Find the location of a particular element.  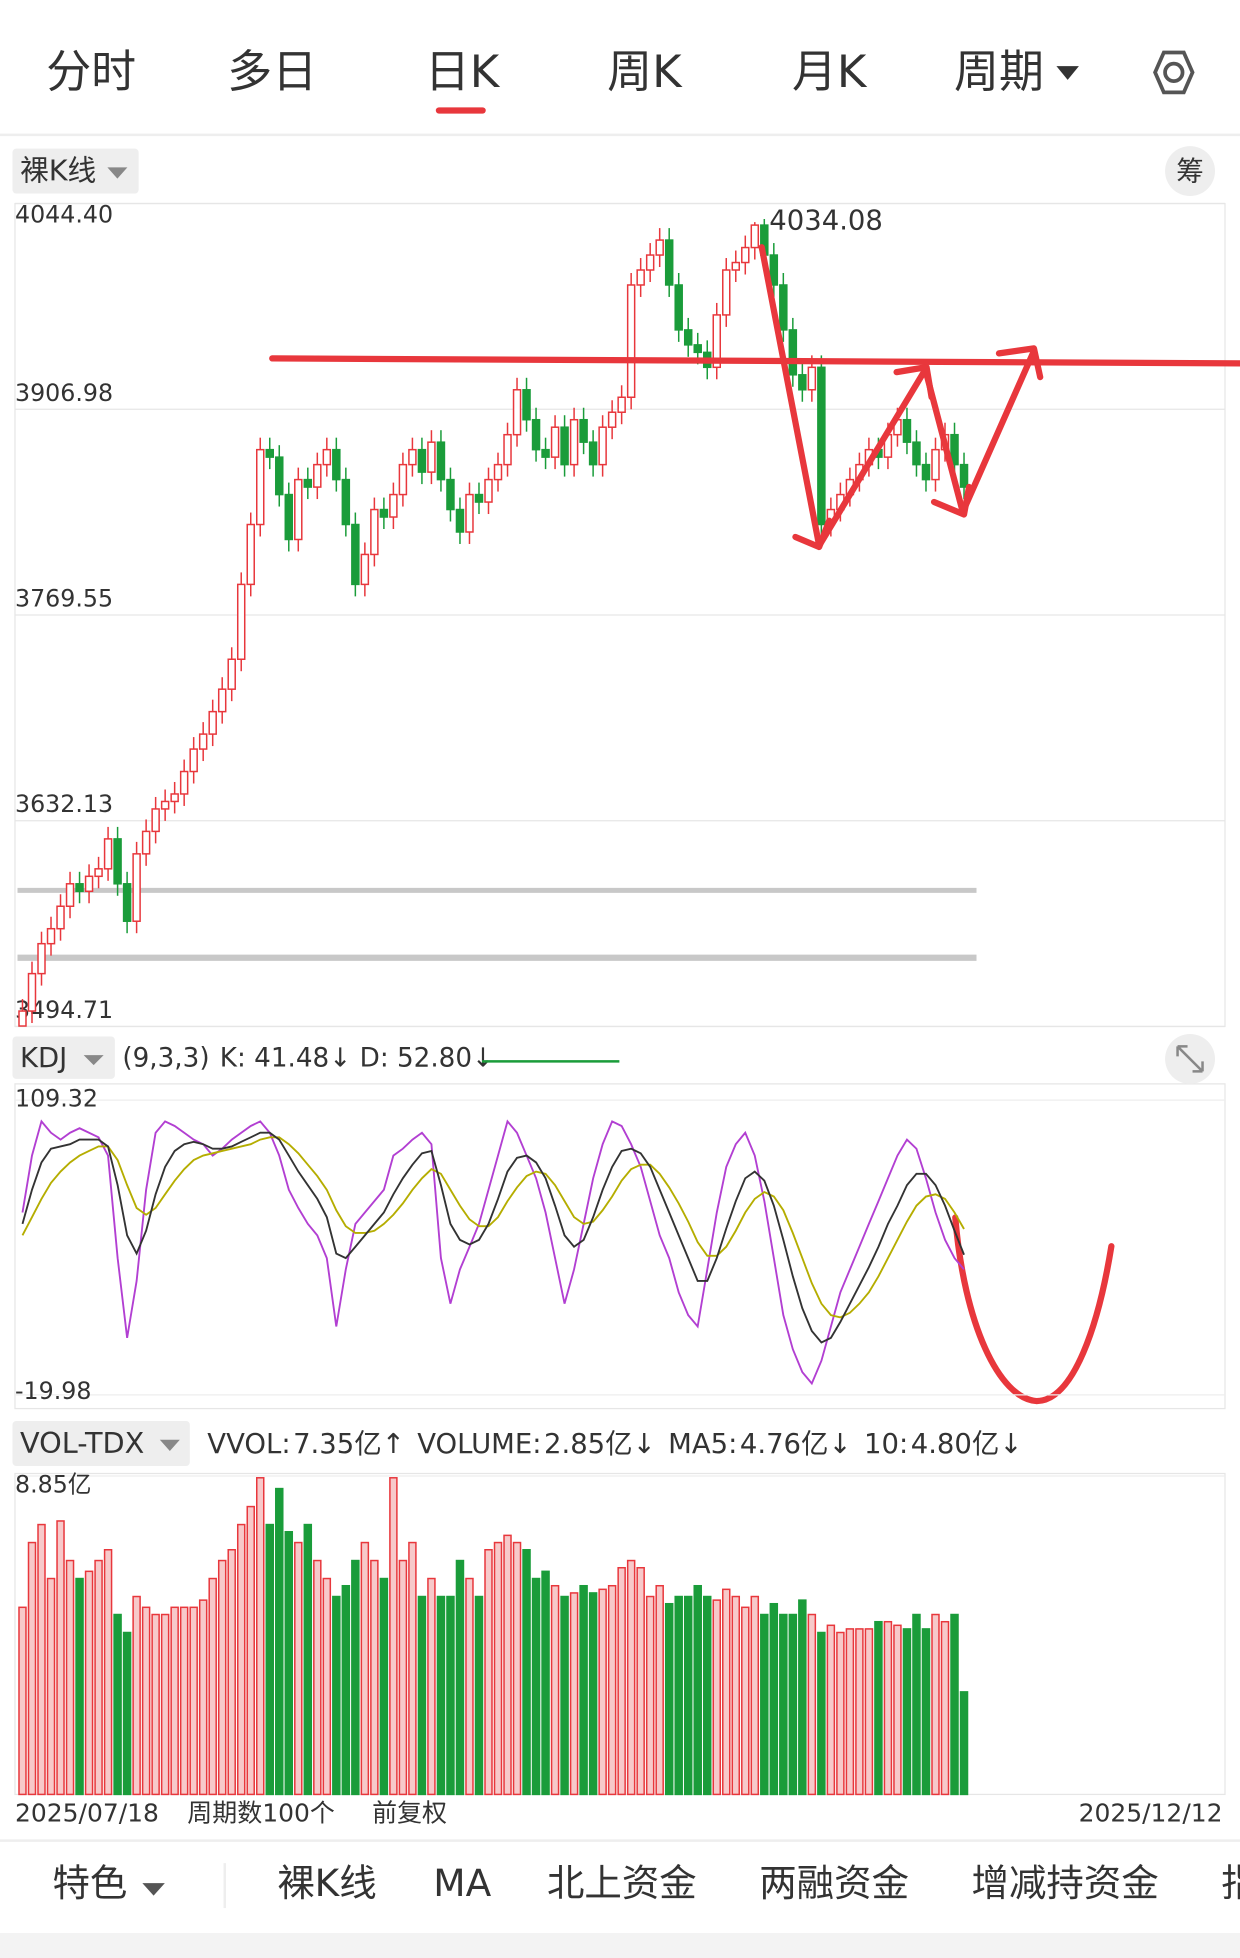

chip-button is located at coordinates (1190, 171).